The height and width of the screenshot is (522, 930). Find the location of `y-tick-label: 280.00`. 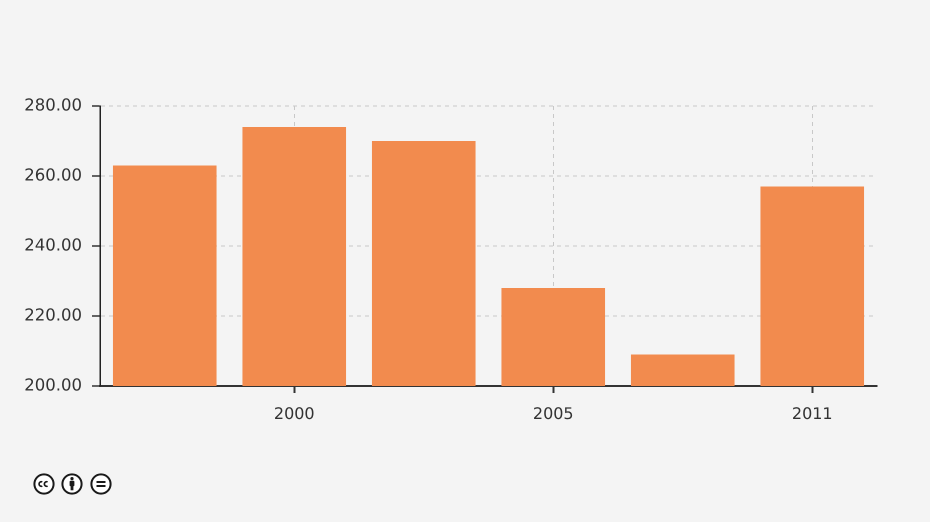

y-tick-label: 280.00 is located at coordinates (53, 104).